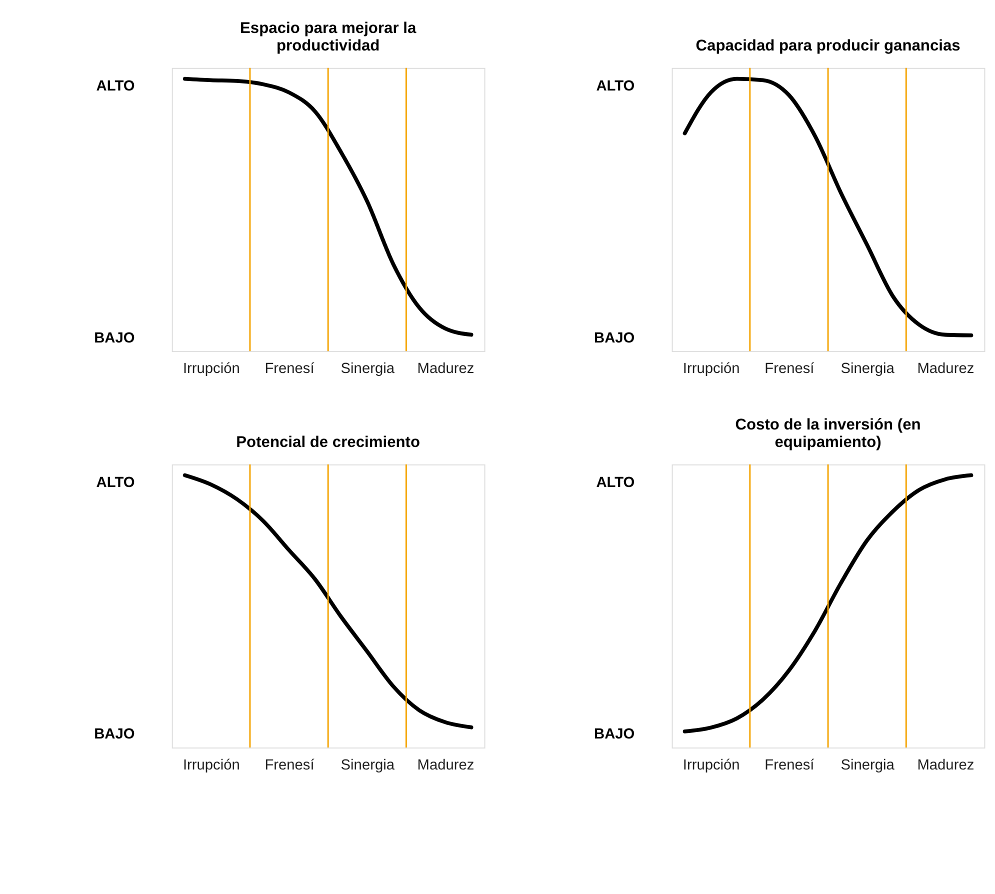  I want to click on chart-title: Espacio para mejorar la productividad, so click(328, 37).